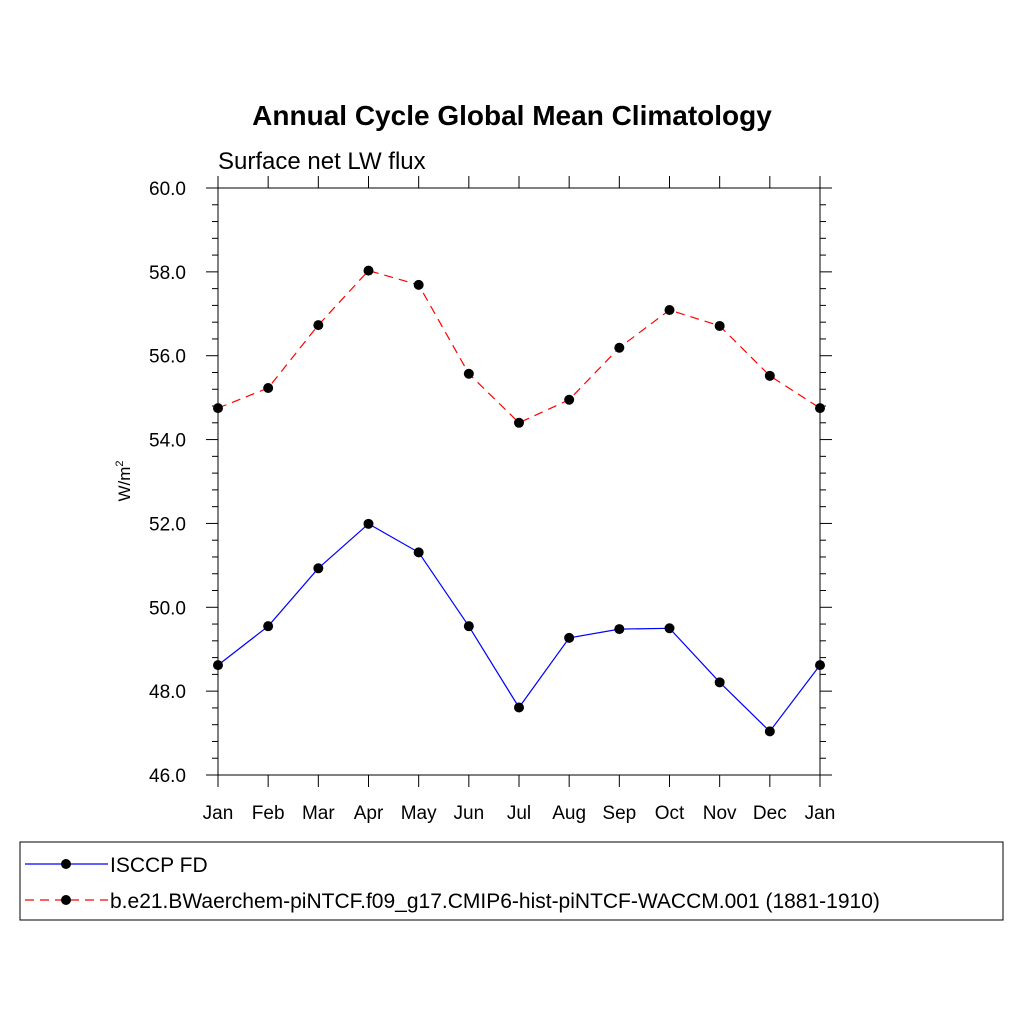  What do you see at coordinates (167, 441) in the screenshot?
I see `y-tick-label: 54.0` at bounding box center [167, 441].